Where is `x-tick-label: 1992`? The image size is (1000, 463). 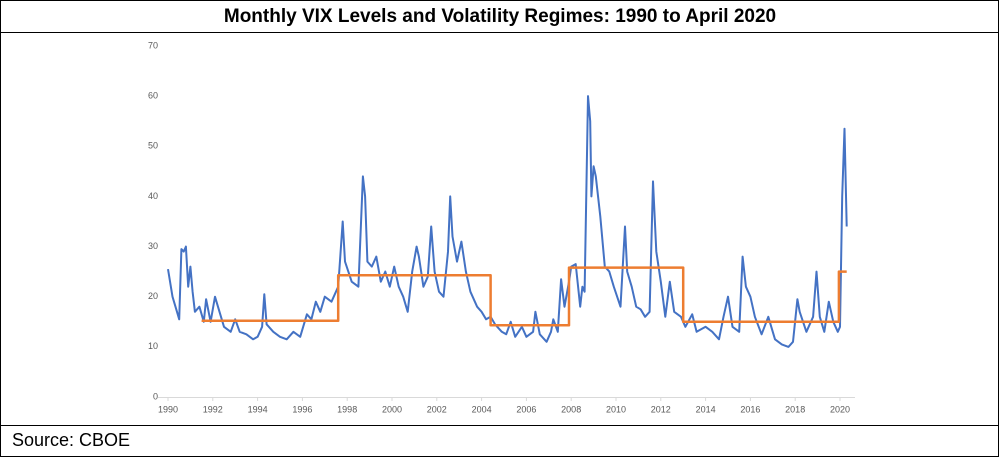
x-tick-label: 1992 is located at coordinates (213, 409).